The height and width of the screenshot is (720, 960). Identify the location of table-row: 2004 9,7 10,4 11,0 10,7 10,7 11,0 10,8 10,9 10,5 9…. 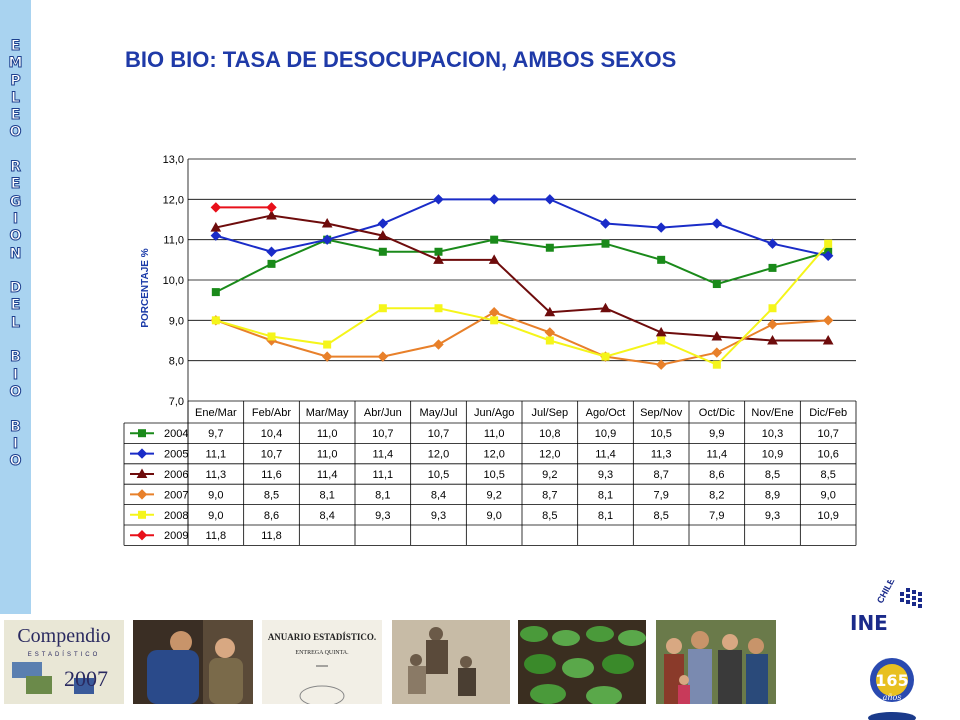
(484, 434).